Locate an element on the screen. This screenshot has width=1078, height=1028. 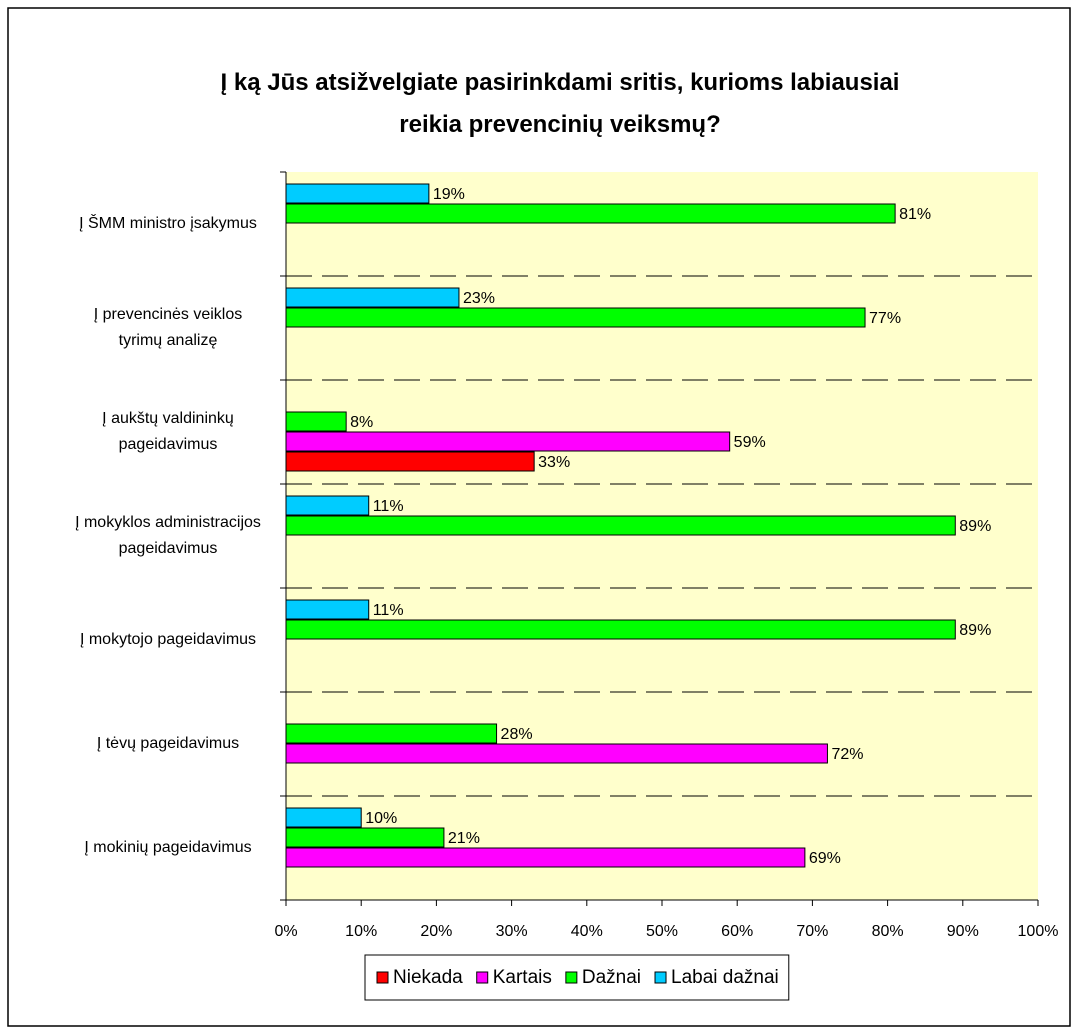
legend-label: Kartais is located at coordinates (522, 977).